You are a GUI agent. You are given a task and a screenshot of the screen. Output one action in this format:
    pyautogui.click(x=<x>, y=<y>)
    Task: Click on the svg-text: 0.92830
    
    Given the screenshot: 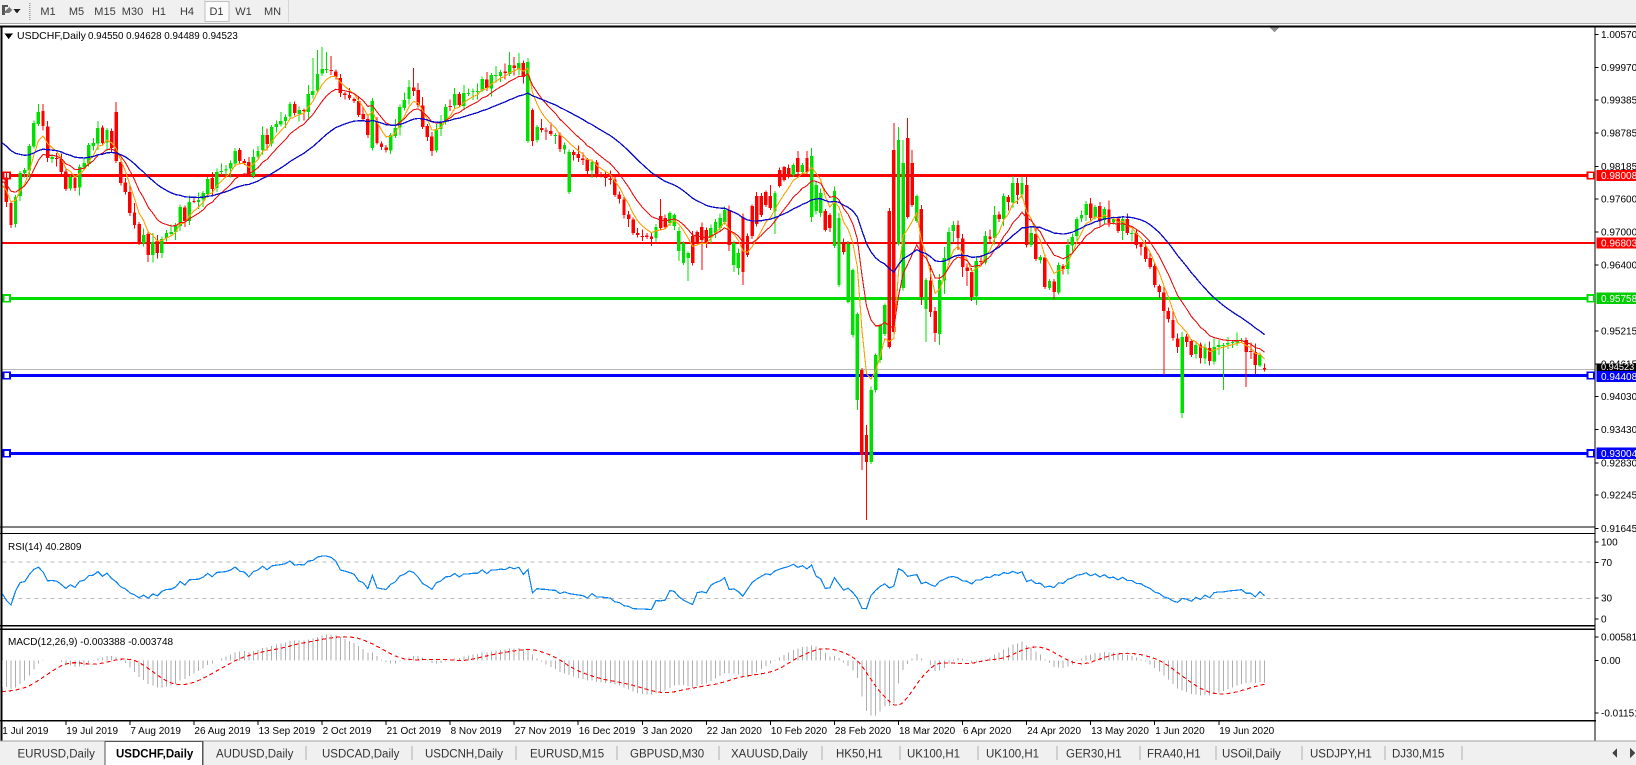 What is the action you would take?
    pyautogui.click(x=1618, y=463)
    